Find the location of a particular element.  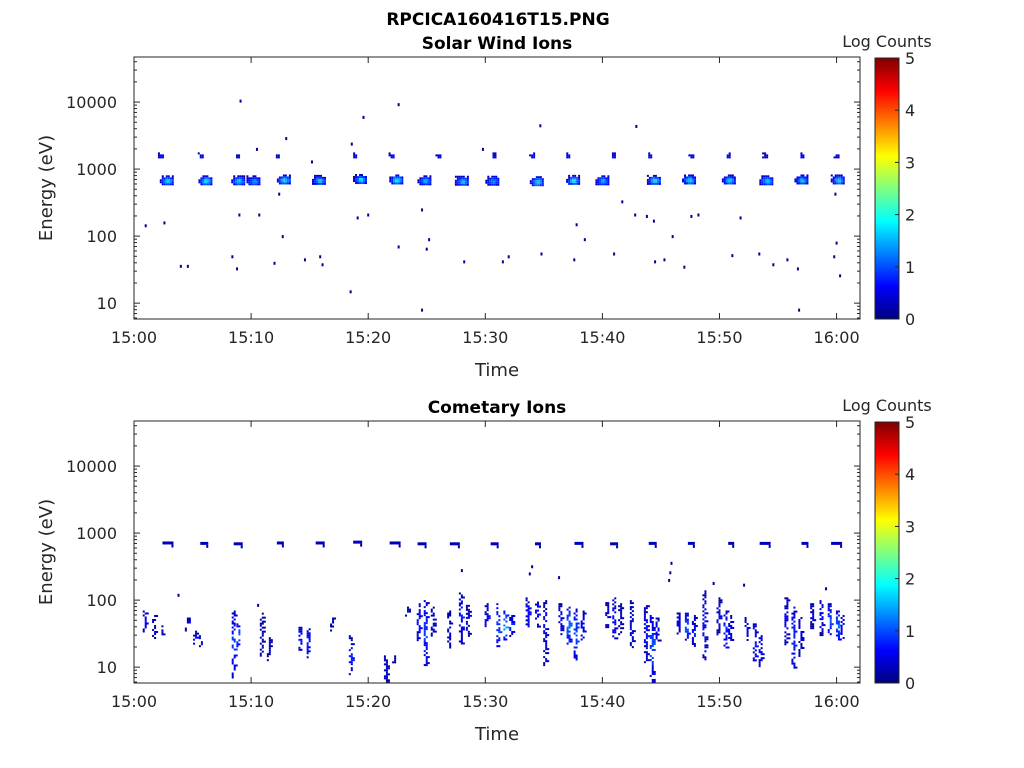

x-tick-label: 16:00 is located at coordinates (837, 701).